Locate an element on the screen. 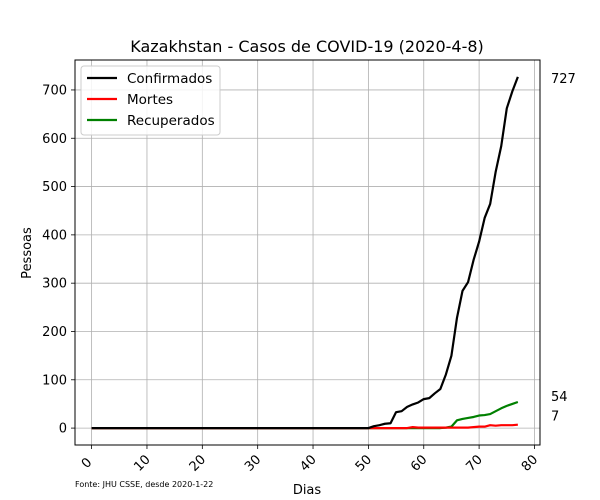 Image resolution: width=600 pixels, height=500 pixels. x-tick-label: 20 is located at coordinates (198, 463).